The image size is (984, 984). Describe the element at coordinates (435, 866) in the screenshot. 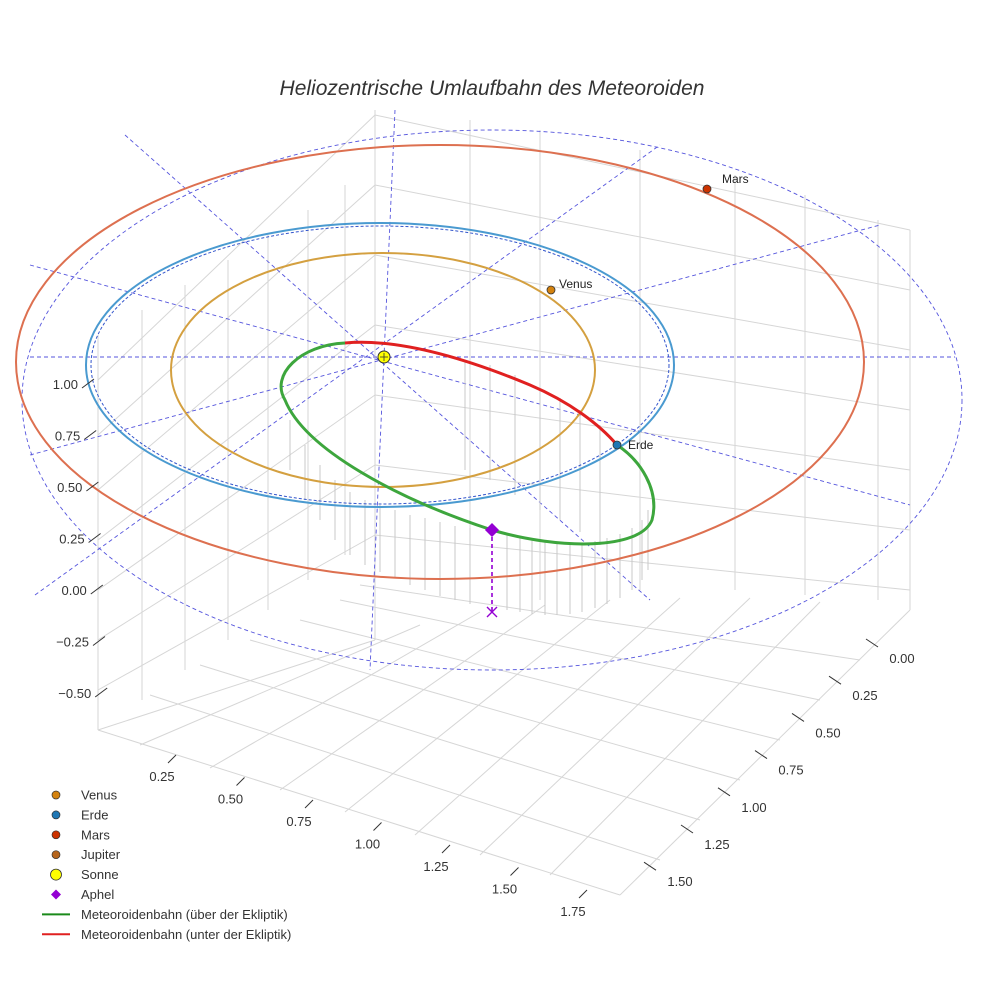

I see `x-tick-label: 1.25` at that location.